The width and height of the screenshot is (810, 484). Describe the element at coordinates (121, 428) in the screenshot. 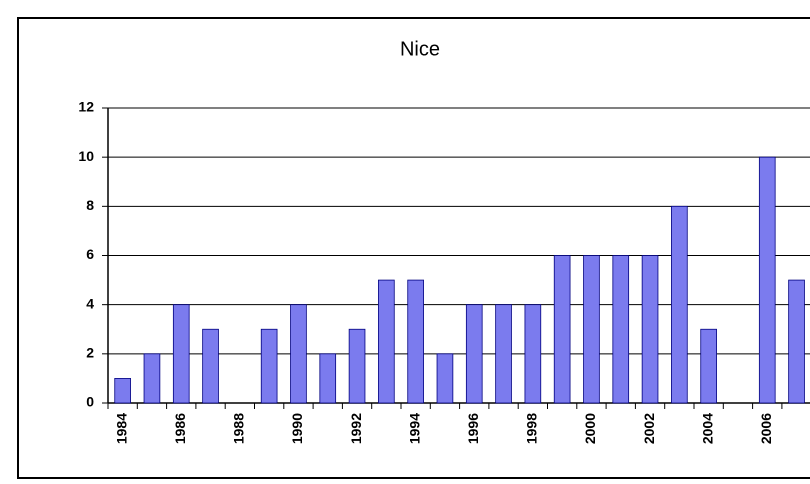

I see `x-tick-label: 1984` at that location.